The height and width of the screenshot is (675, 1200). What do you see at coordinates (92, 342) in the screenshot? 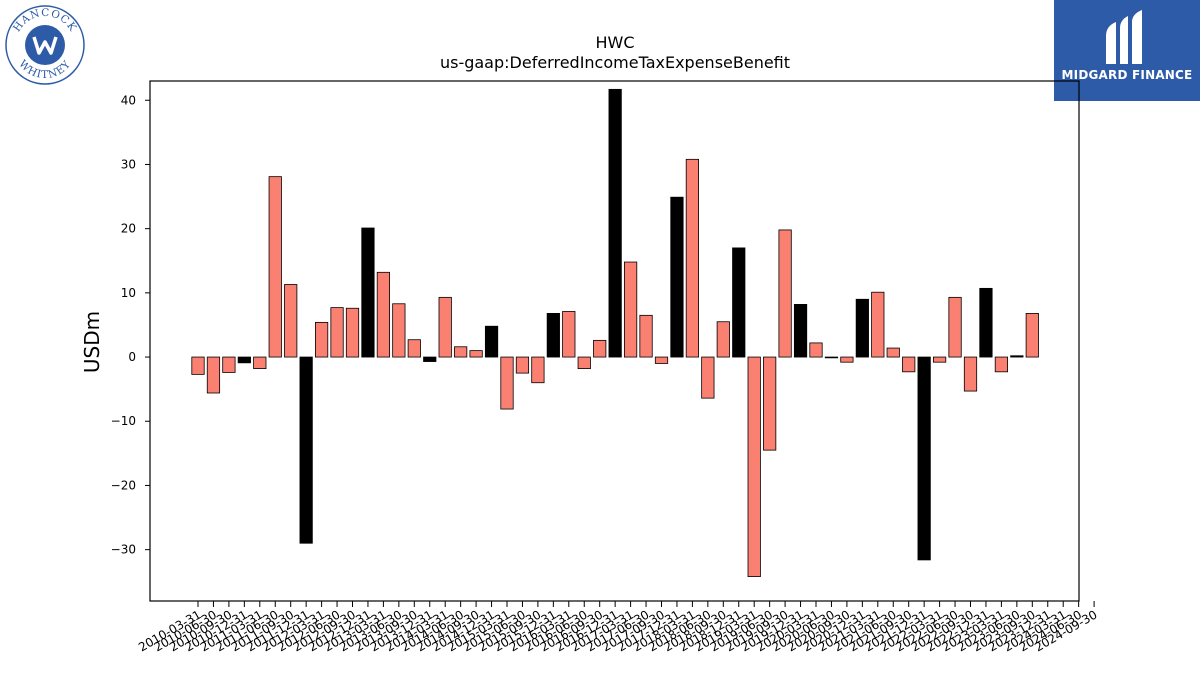
I see `y-axis-label: USDm` at bounding box center [92, 342].